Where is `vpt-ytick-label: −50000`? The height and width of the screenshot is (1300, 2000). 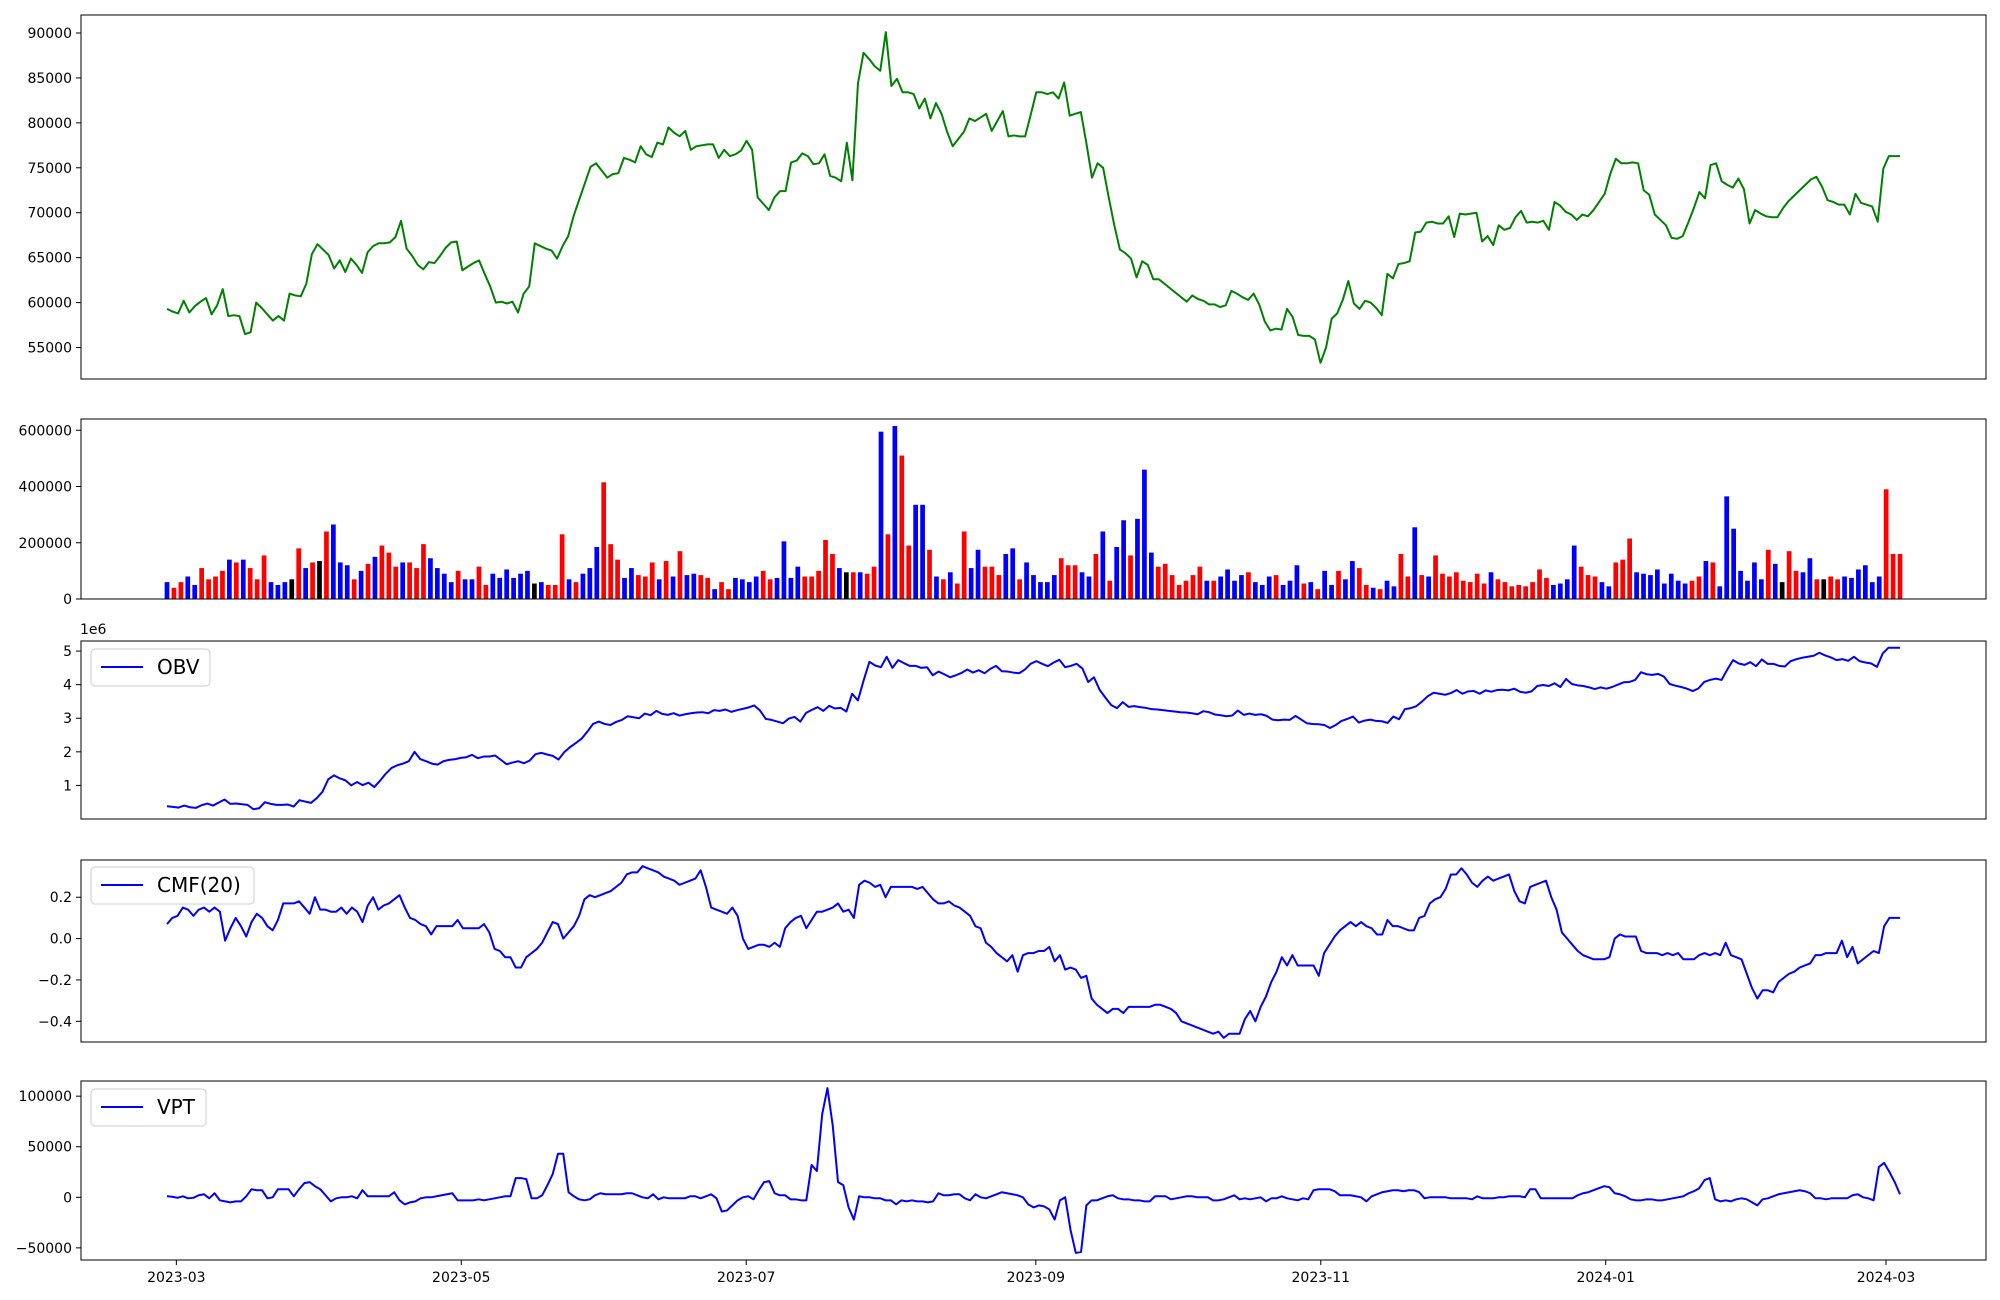 vpt-ytick-label: −50000 is located at coordinates (44, 1249).